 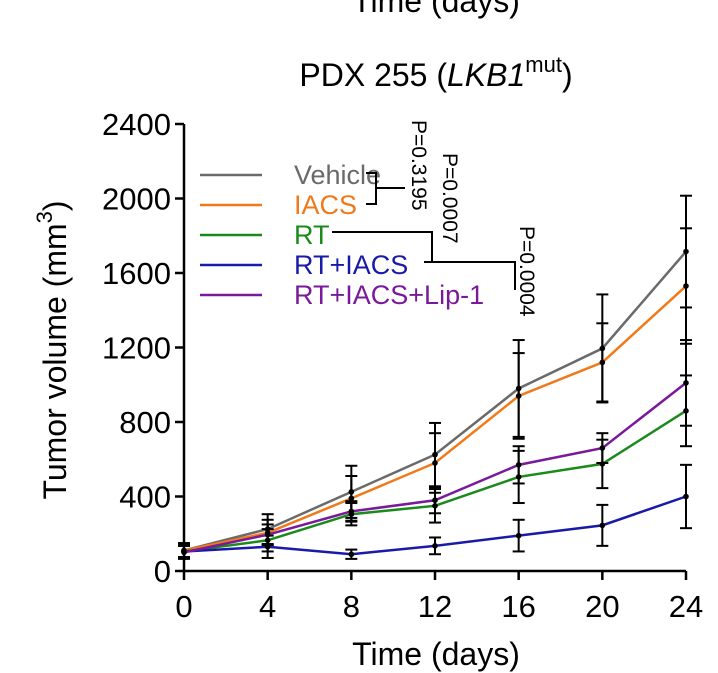 I want to click on y-axis-title-sup: 3, so click(x=44, y=217).